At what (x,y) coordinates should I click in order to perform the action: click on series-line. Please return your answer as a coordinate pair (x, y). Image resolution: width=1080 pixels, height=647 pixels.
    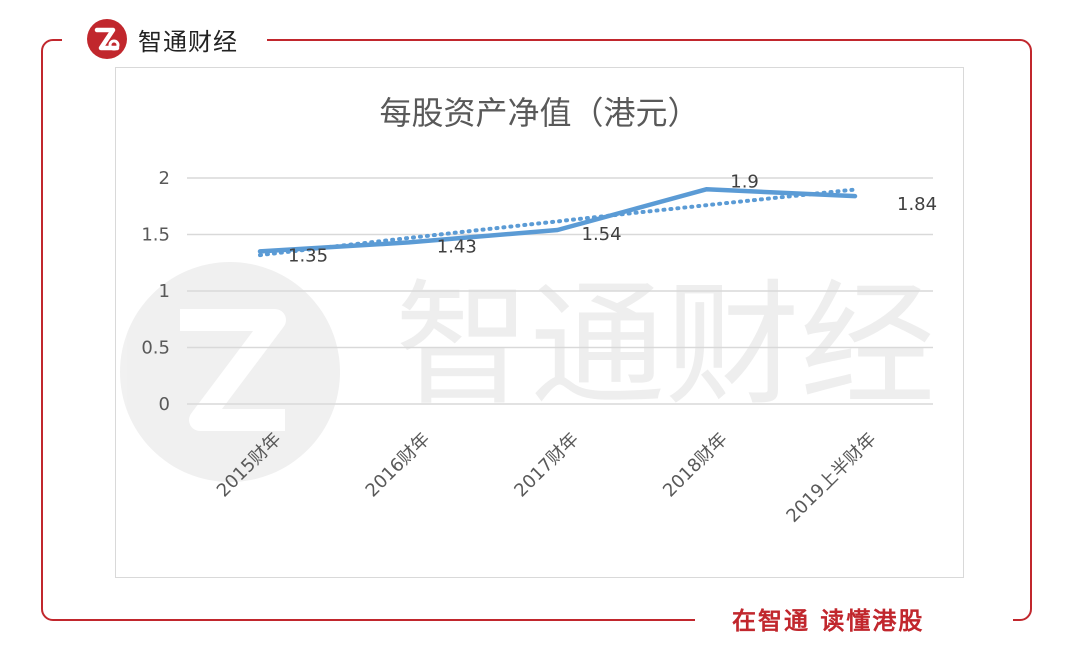
    Looking at the image, I should click on (557, 220).